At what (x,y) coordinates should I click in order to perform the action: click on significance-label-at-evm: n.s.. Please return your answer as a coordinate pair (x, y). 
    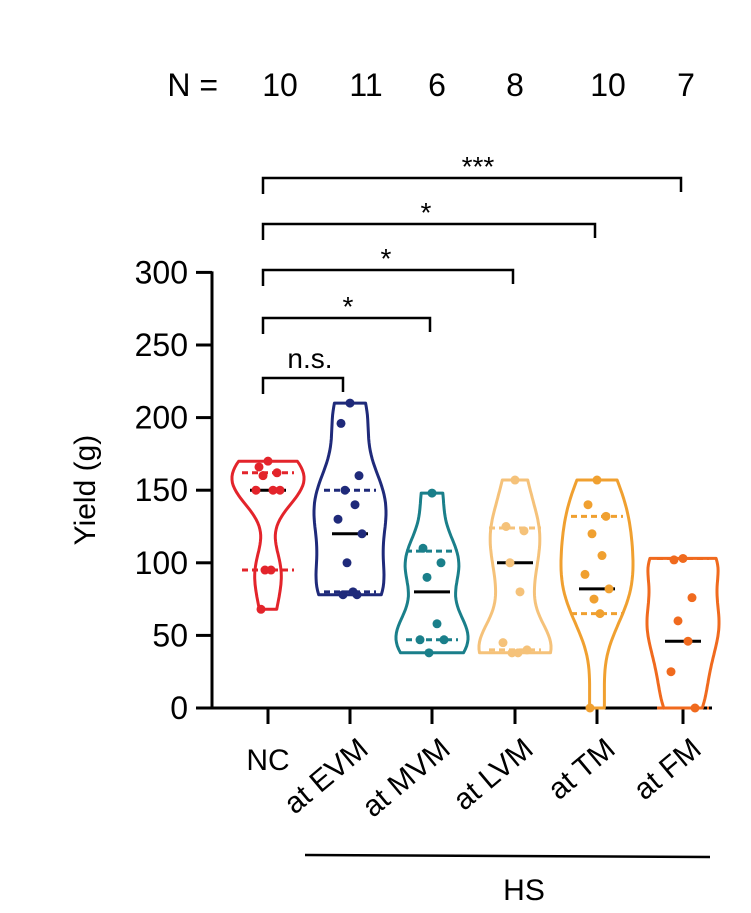
    Looking at the image, I should click on (309, 358).